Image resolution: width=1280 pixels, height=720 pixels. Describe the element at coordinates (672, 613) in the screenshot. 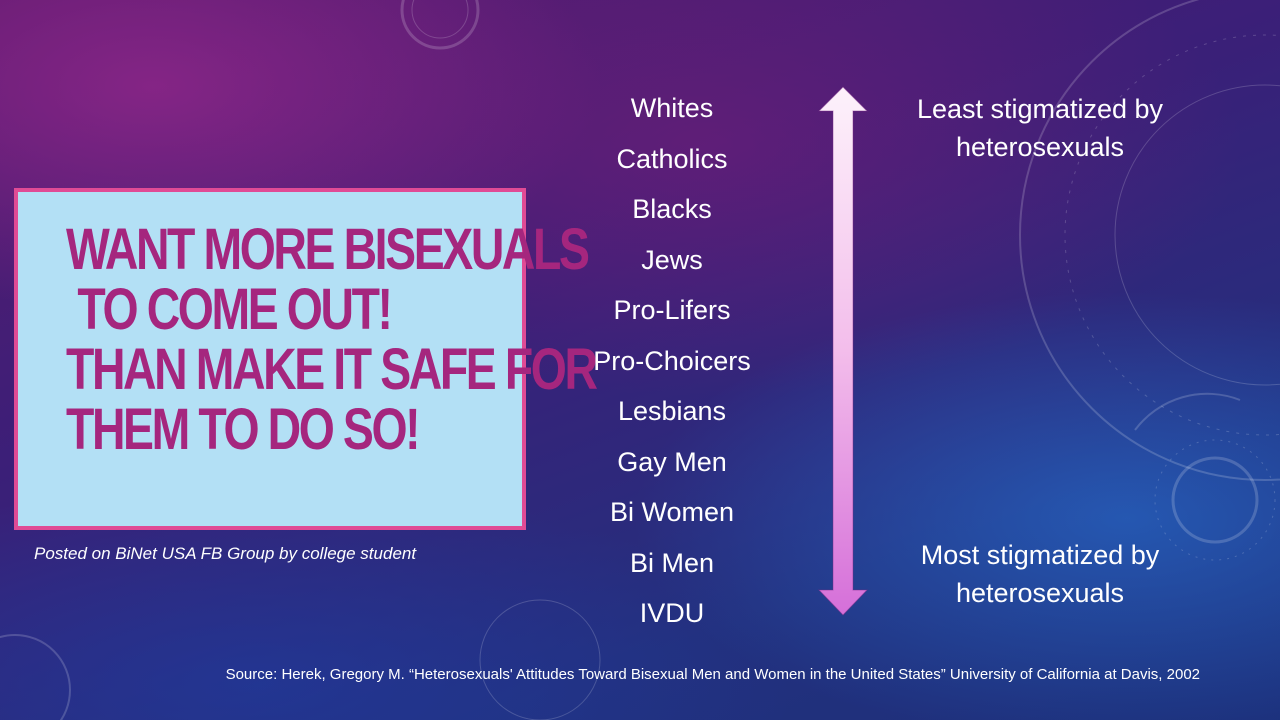

I see `ranking-item: IVDU` at that location.